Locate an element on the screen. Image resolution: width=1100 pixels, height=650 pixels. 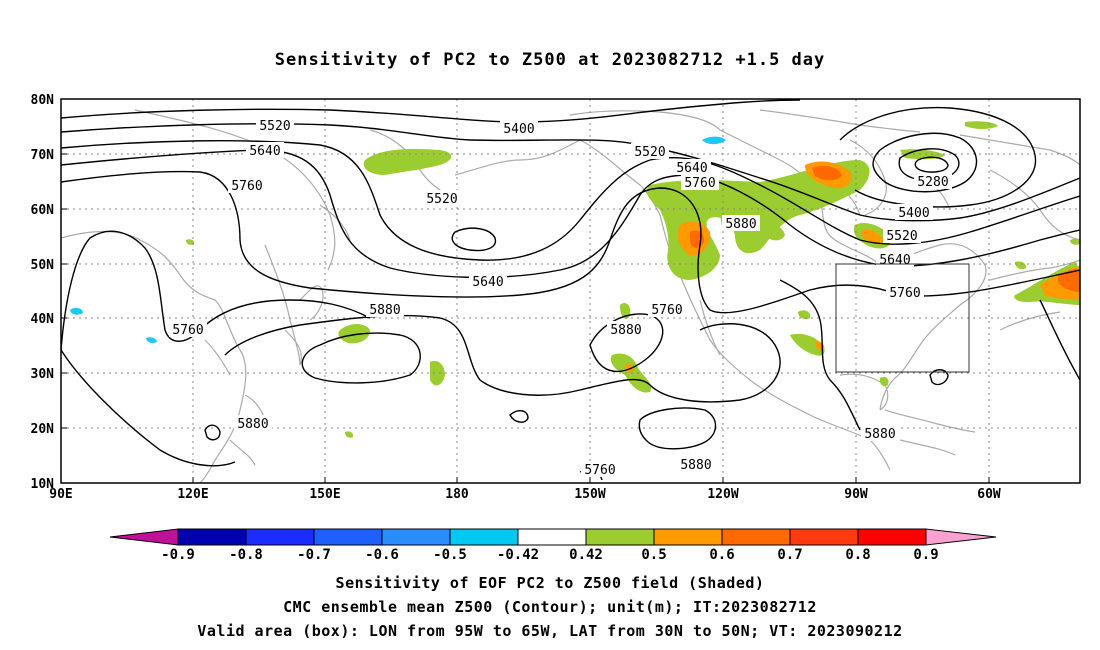
valid-area-box is located at coordinates (902, 318).